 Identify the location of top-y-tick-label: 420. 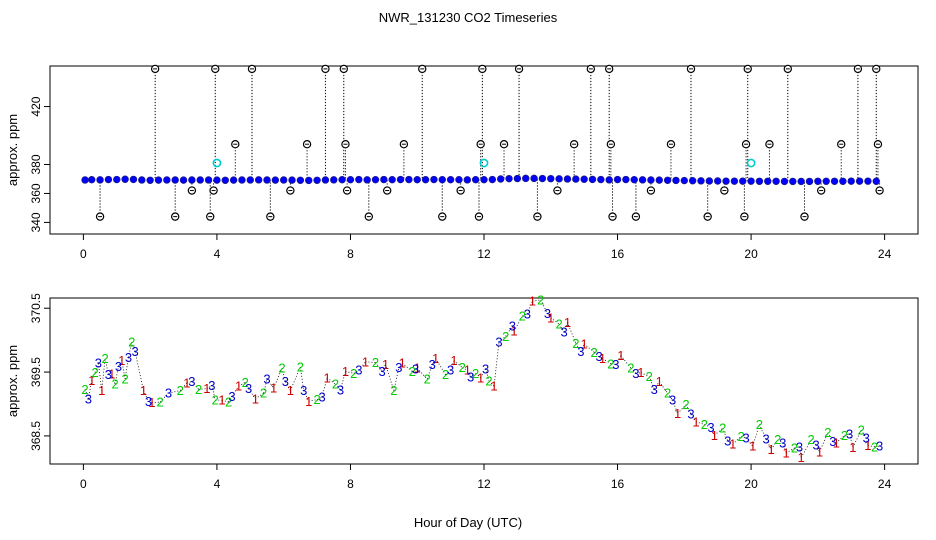
(36, 106).